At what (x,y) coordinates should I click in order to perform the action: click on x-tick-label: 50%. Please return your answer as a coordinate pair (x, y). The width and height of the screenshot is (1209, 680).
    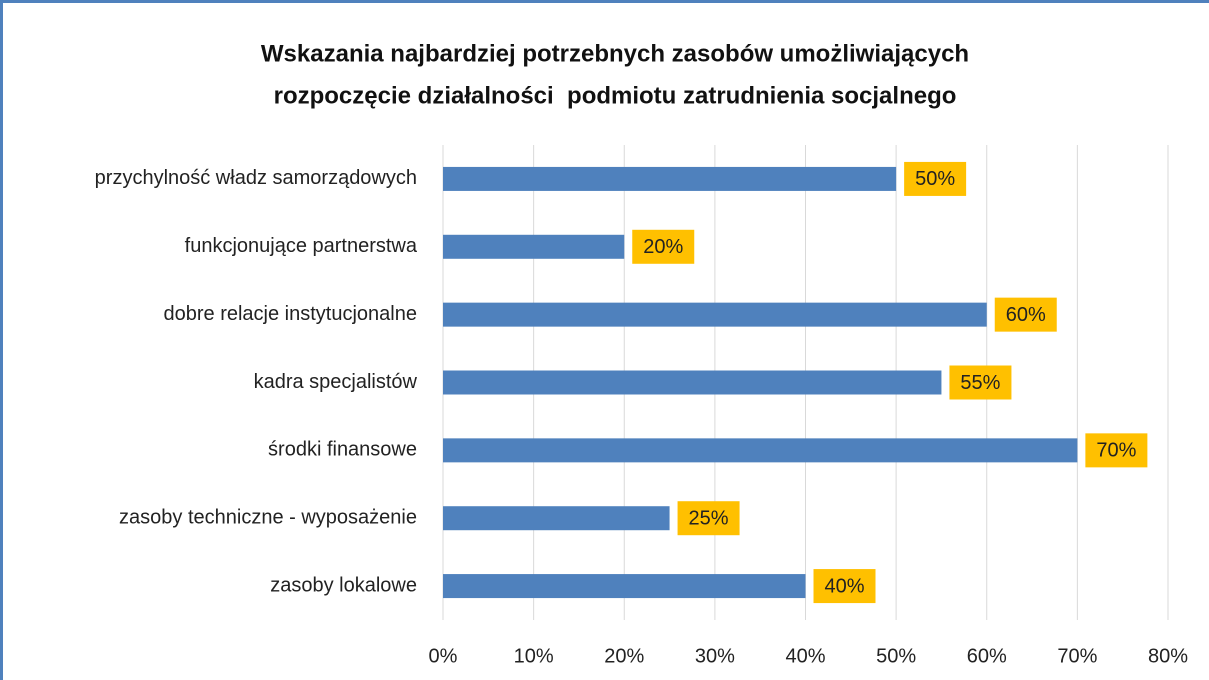
    Looking at the image, I should click on (896, 656).